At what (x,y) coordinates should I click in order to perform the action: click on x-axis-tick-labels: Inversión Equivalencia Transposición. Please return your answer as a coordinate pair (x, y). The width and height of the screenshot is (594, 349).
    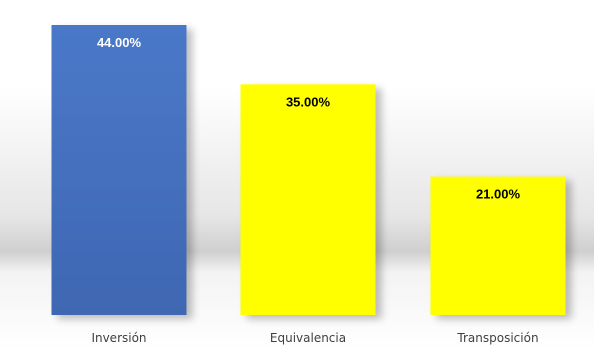
    Looking at the image, I should click on (314, 338).